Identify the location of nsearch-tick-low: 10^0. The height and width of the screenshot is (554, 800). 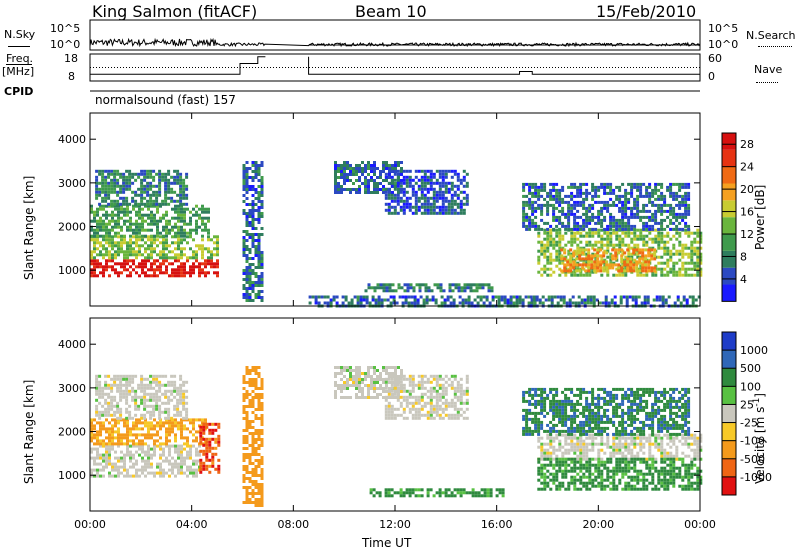
(723, 44).